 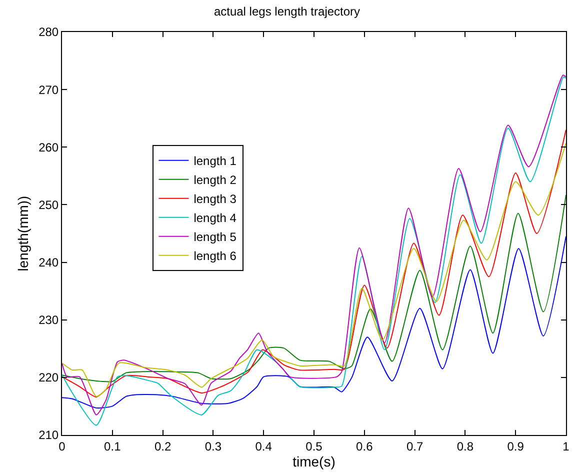 What do you see at coordinates (48, 320) in the screenshot?
I see `y-tick-label: 230` at bounding box center [48, 320].